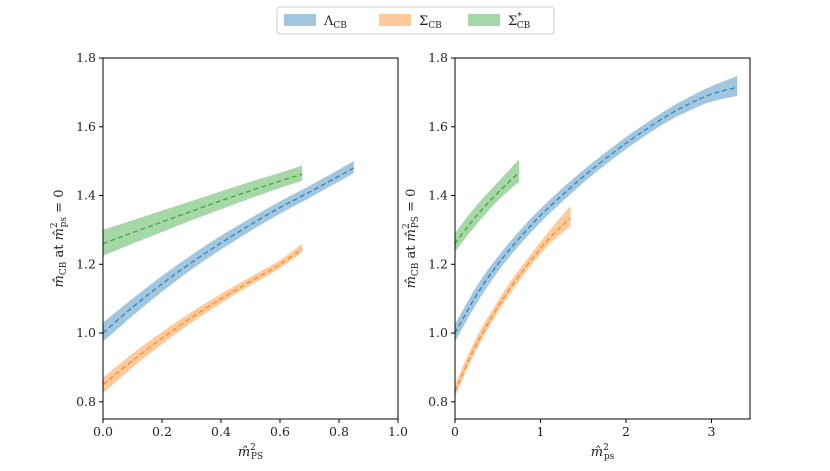  I want to click on legend-label: Σ* CB, so click(519, 21).